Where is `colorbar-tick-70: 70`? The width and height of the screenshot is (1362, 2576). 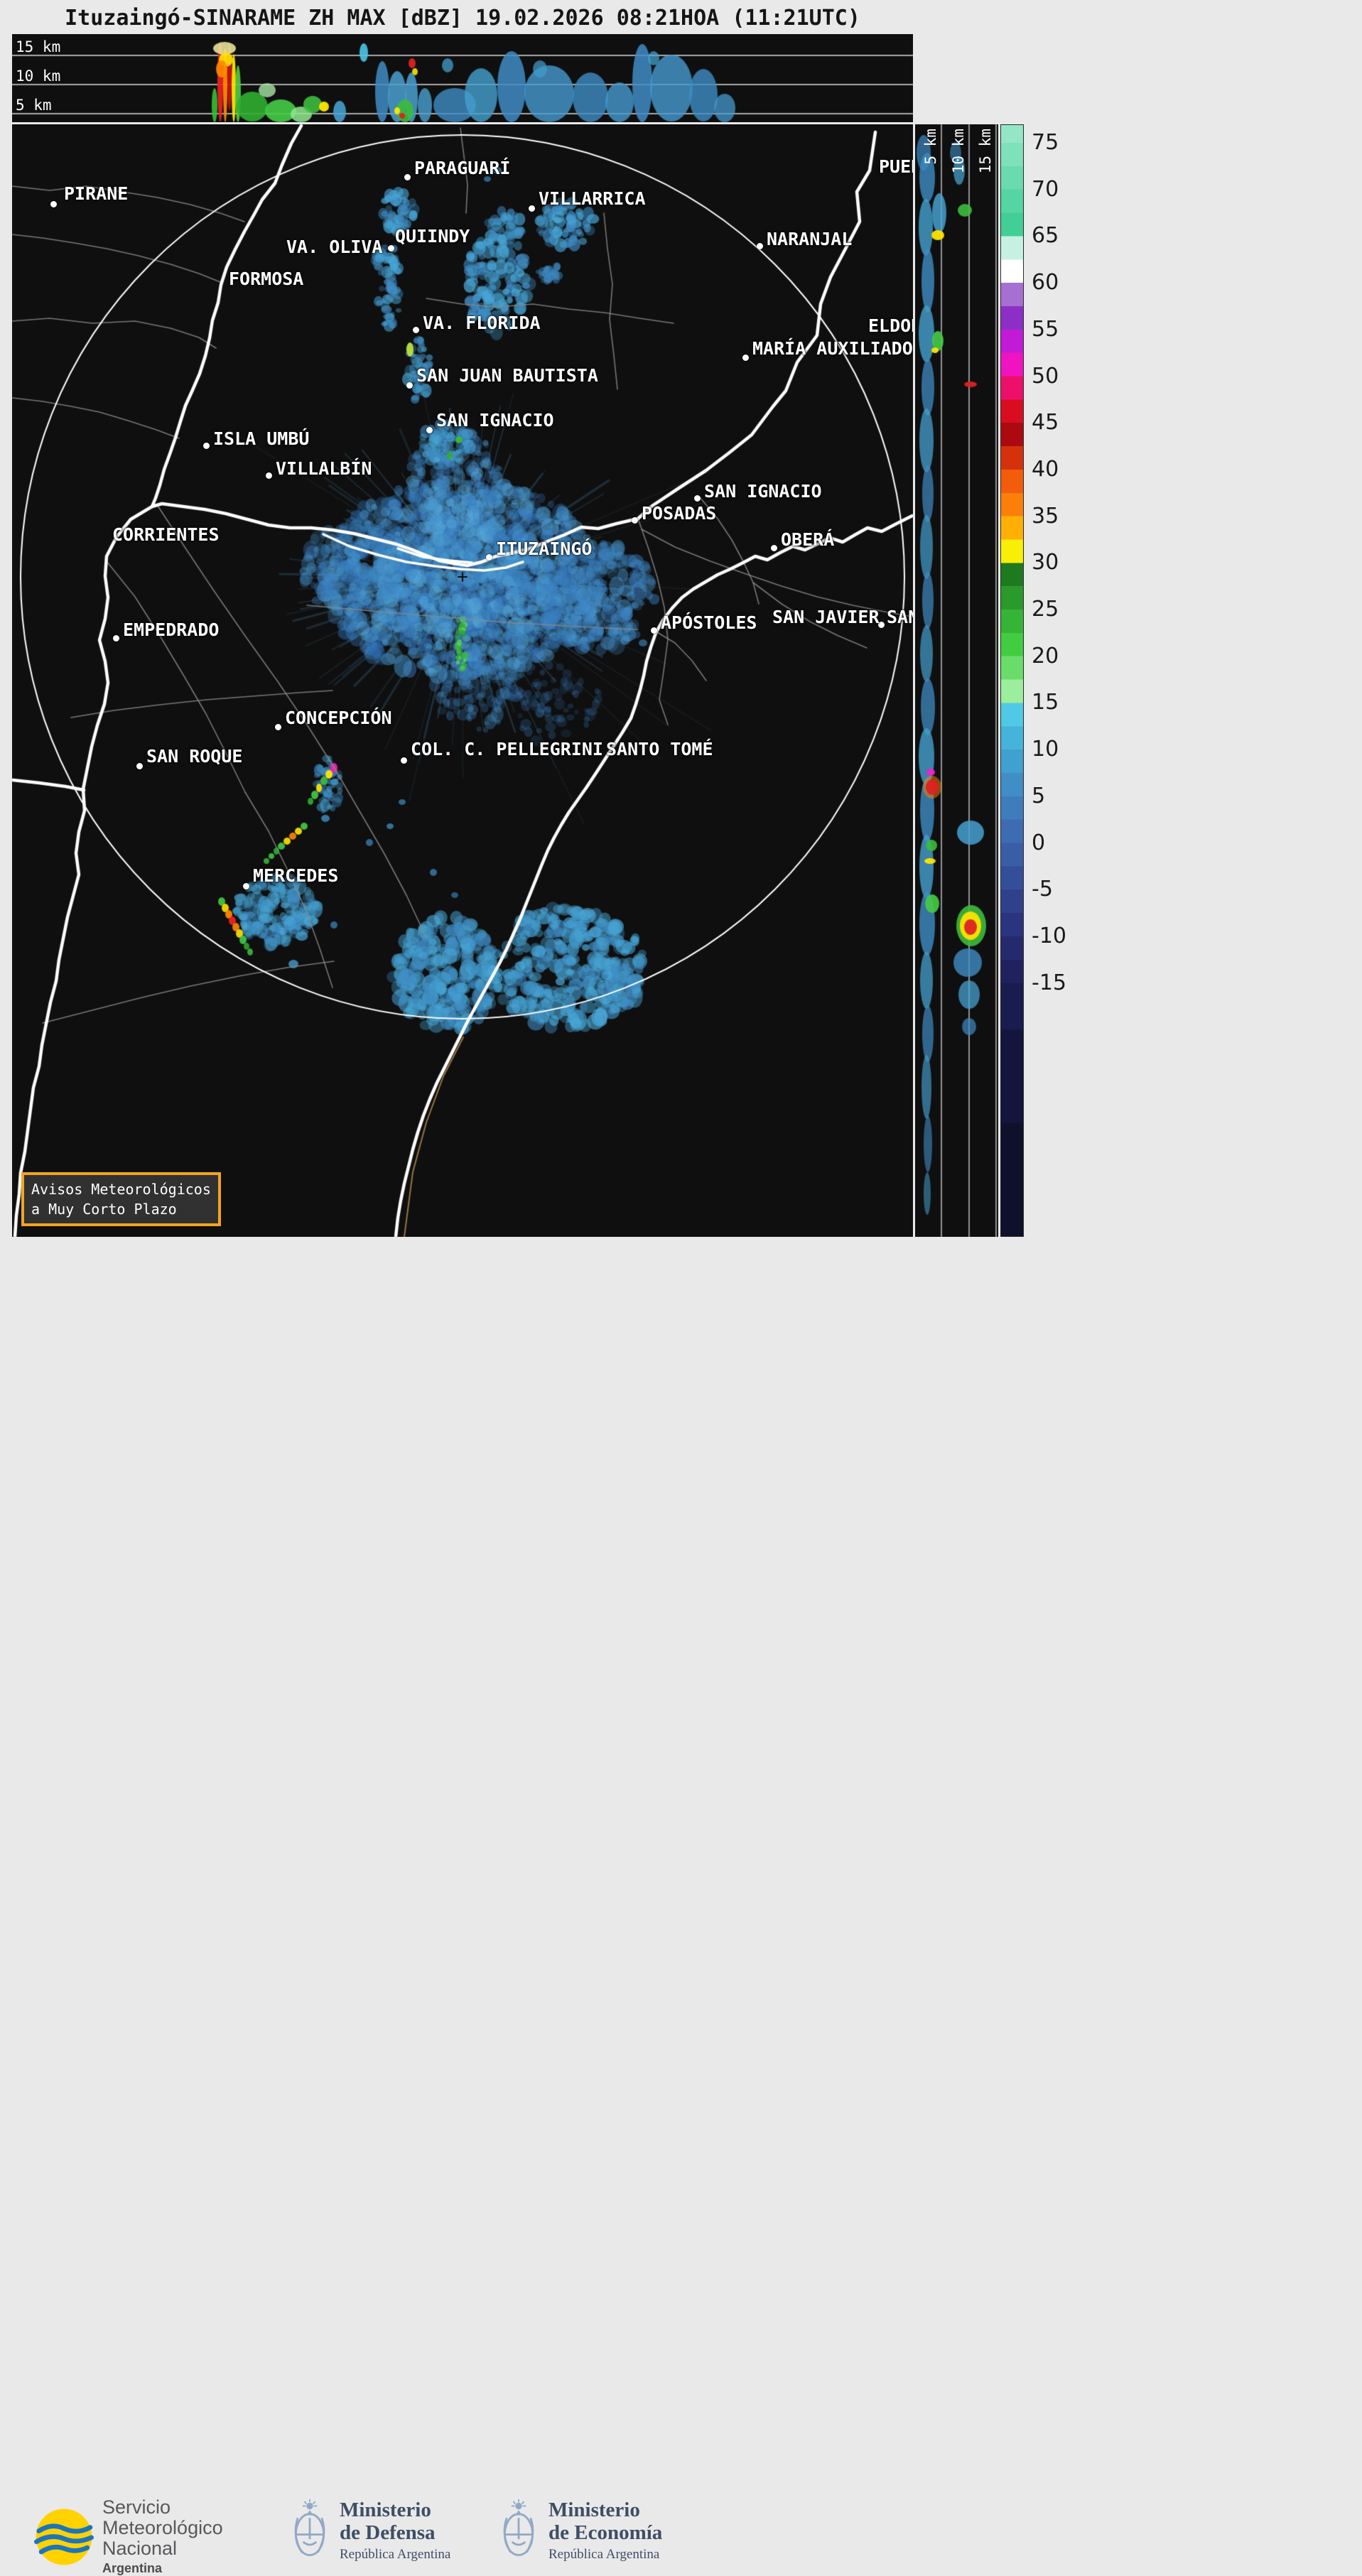 colorbar-tick-70: 70 is located at coordinates (1045, 189).